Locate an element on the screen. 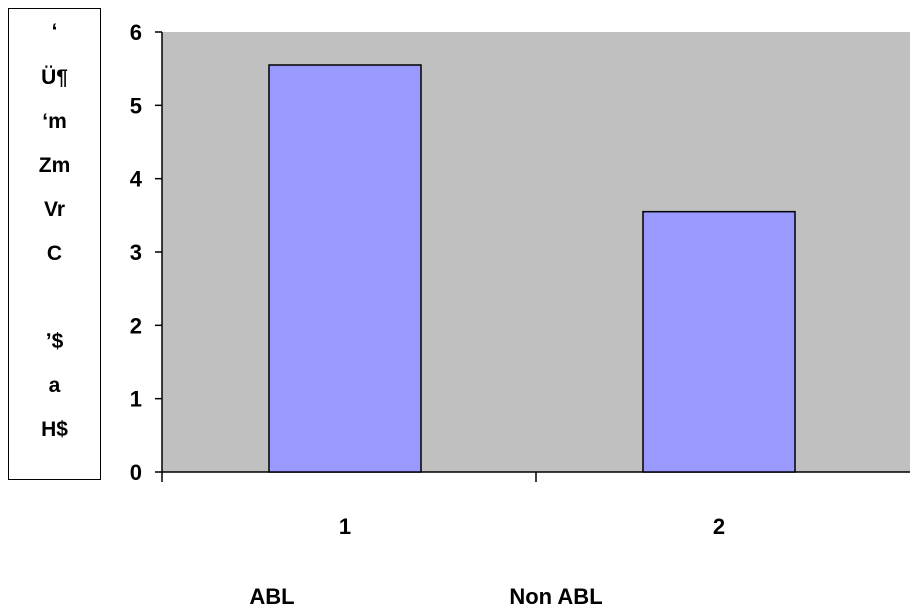  y-axis-label-line: Ü¶ is located at coordinates (54, 77).